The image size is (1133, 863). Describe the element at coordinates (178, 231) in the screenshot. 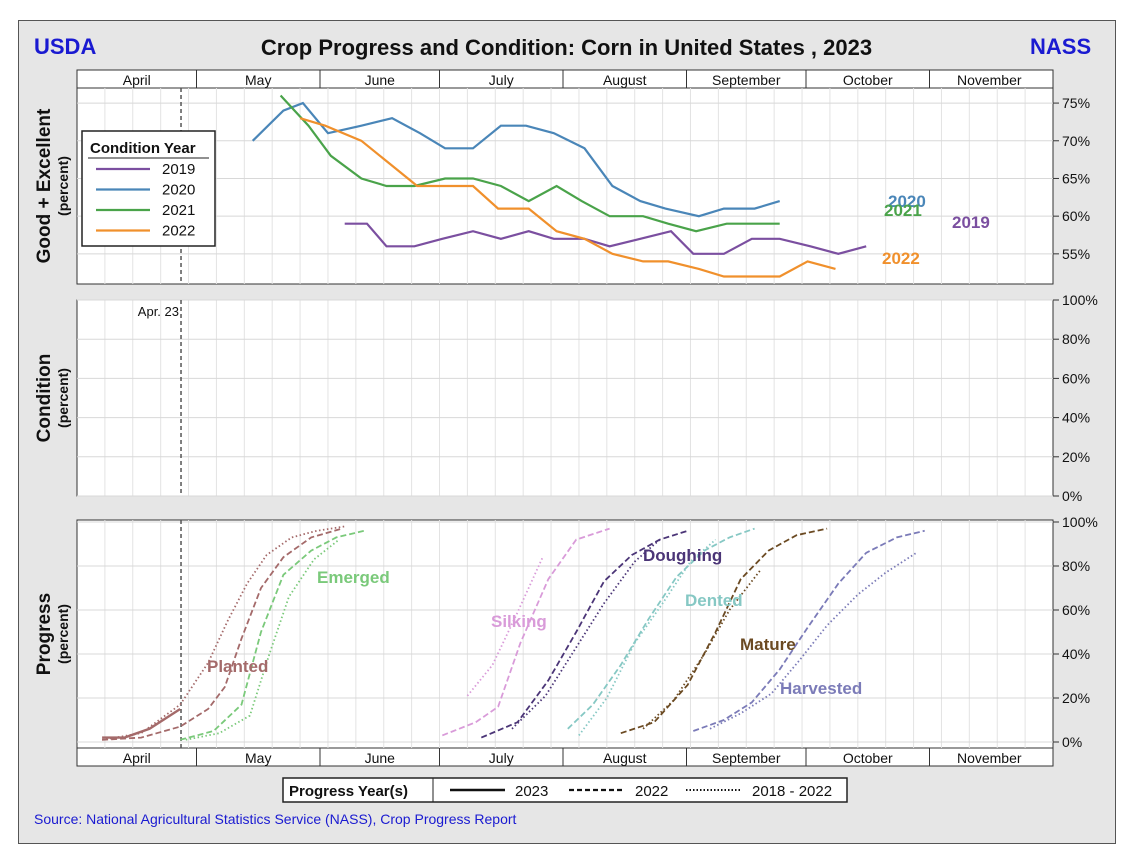

I see `legend-label-2022: 2022` at that location.